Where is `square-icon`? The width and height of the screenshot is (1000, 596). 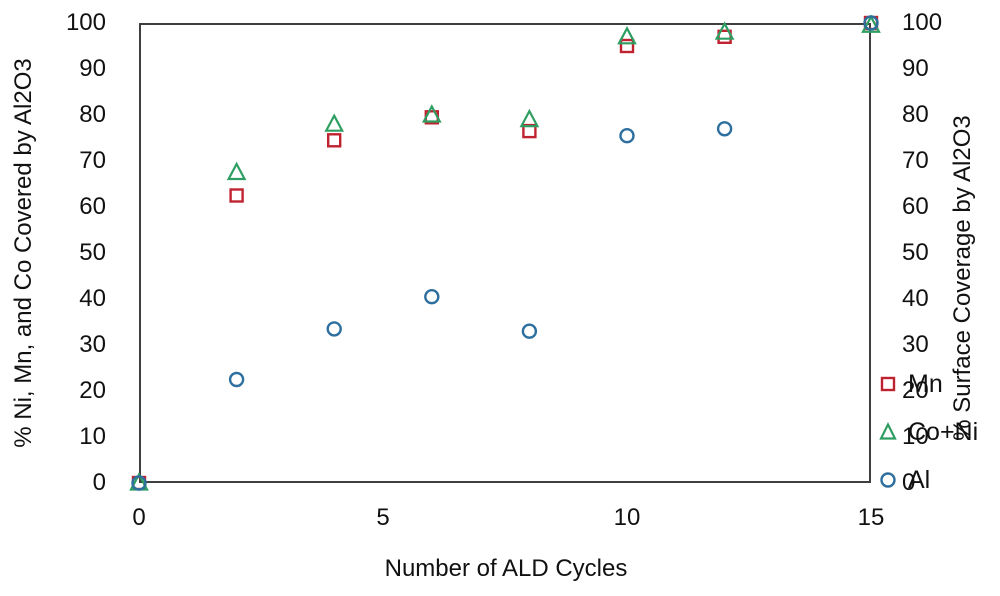
square-icon is located at coordinates (888, 384).